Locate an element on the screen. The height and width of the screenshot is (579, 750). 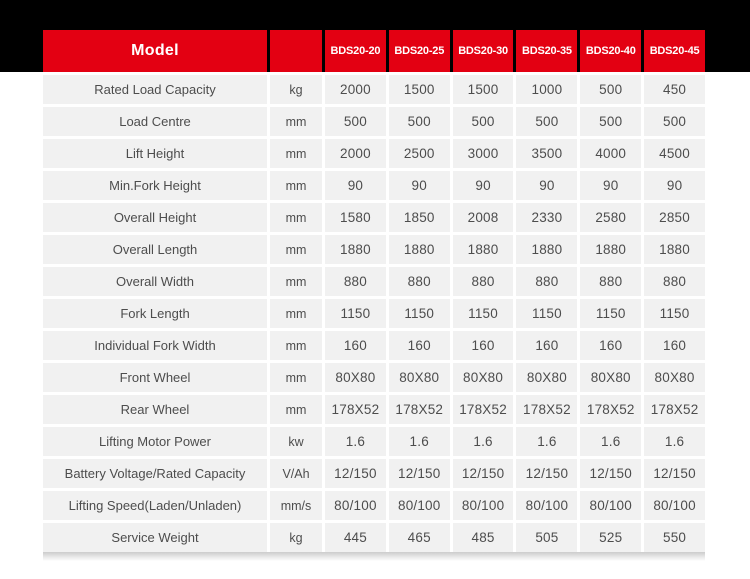
value-cell: 465 is located at coordinates (419, 537).